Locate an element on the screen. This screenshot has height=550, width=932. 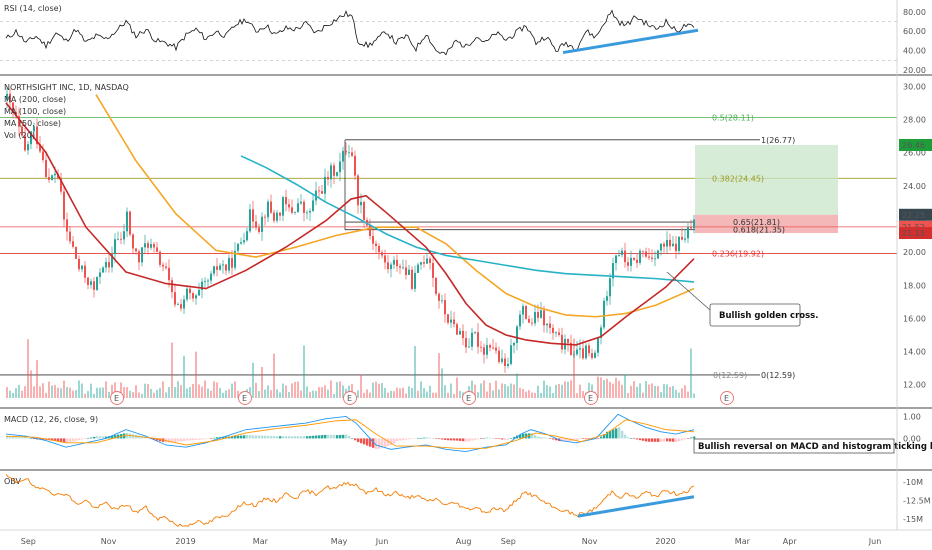
macd-callout is located at coordinates (794, 446).